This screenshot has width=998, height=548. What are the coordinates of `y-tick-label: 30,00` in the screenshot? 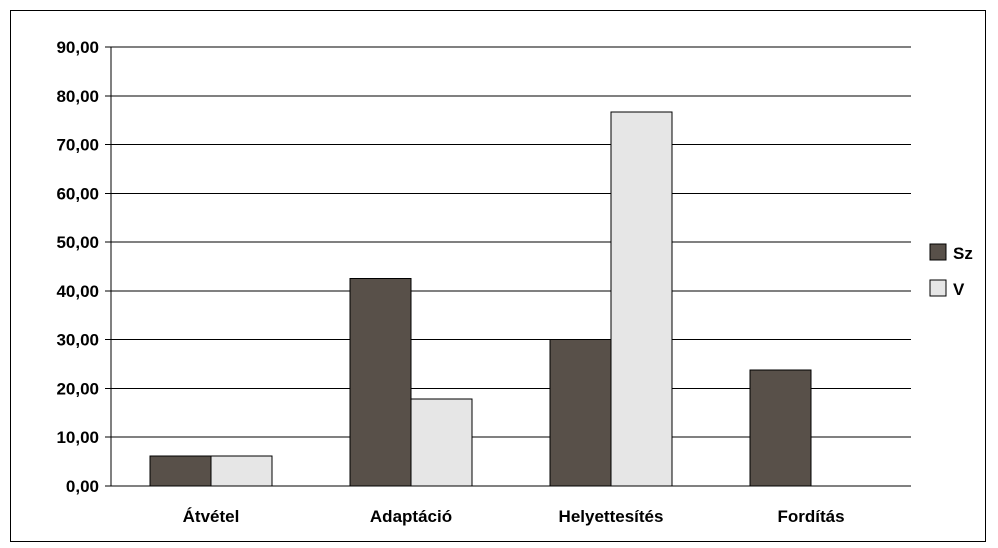 It's located at (77, 340).